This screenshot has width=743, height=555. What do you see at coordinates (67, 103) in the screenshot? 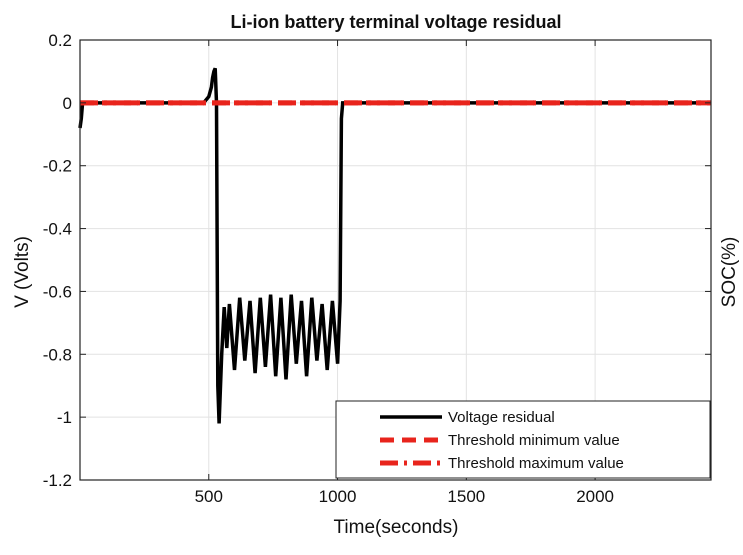
I see `y-tick-label: 0` at bounding box center [67, 103].